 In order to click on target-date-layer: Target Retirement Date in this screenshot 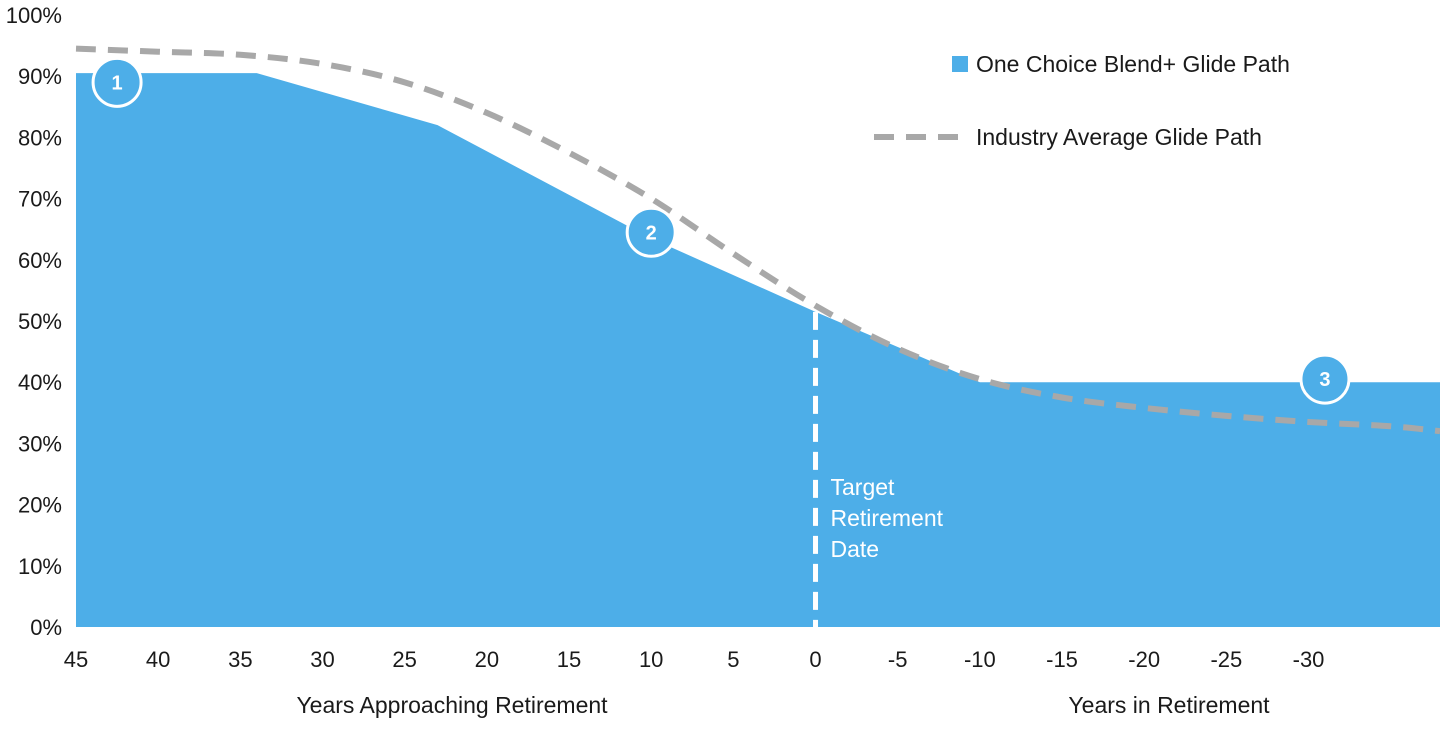, I will do `click(878, 469)`.